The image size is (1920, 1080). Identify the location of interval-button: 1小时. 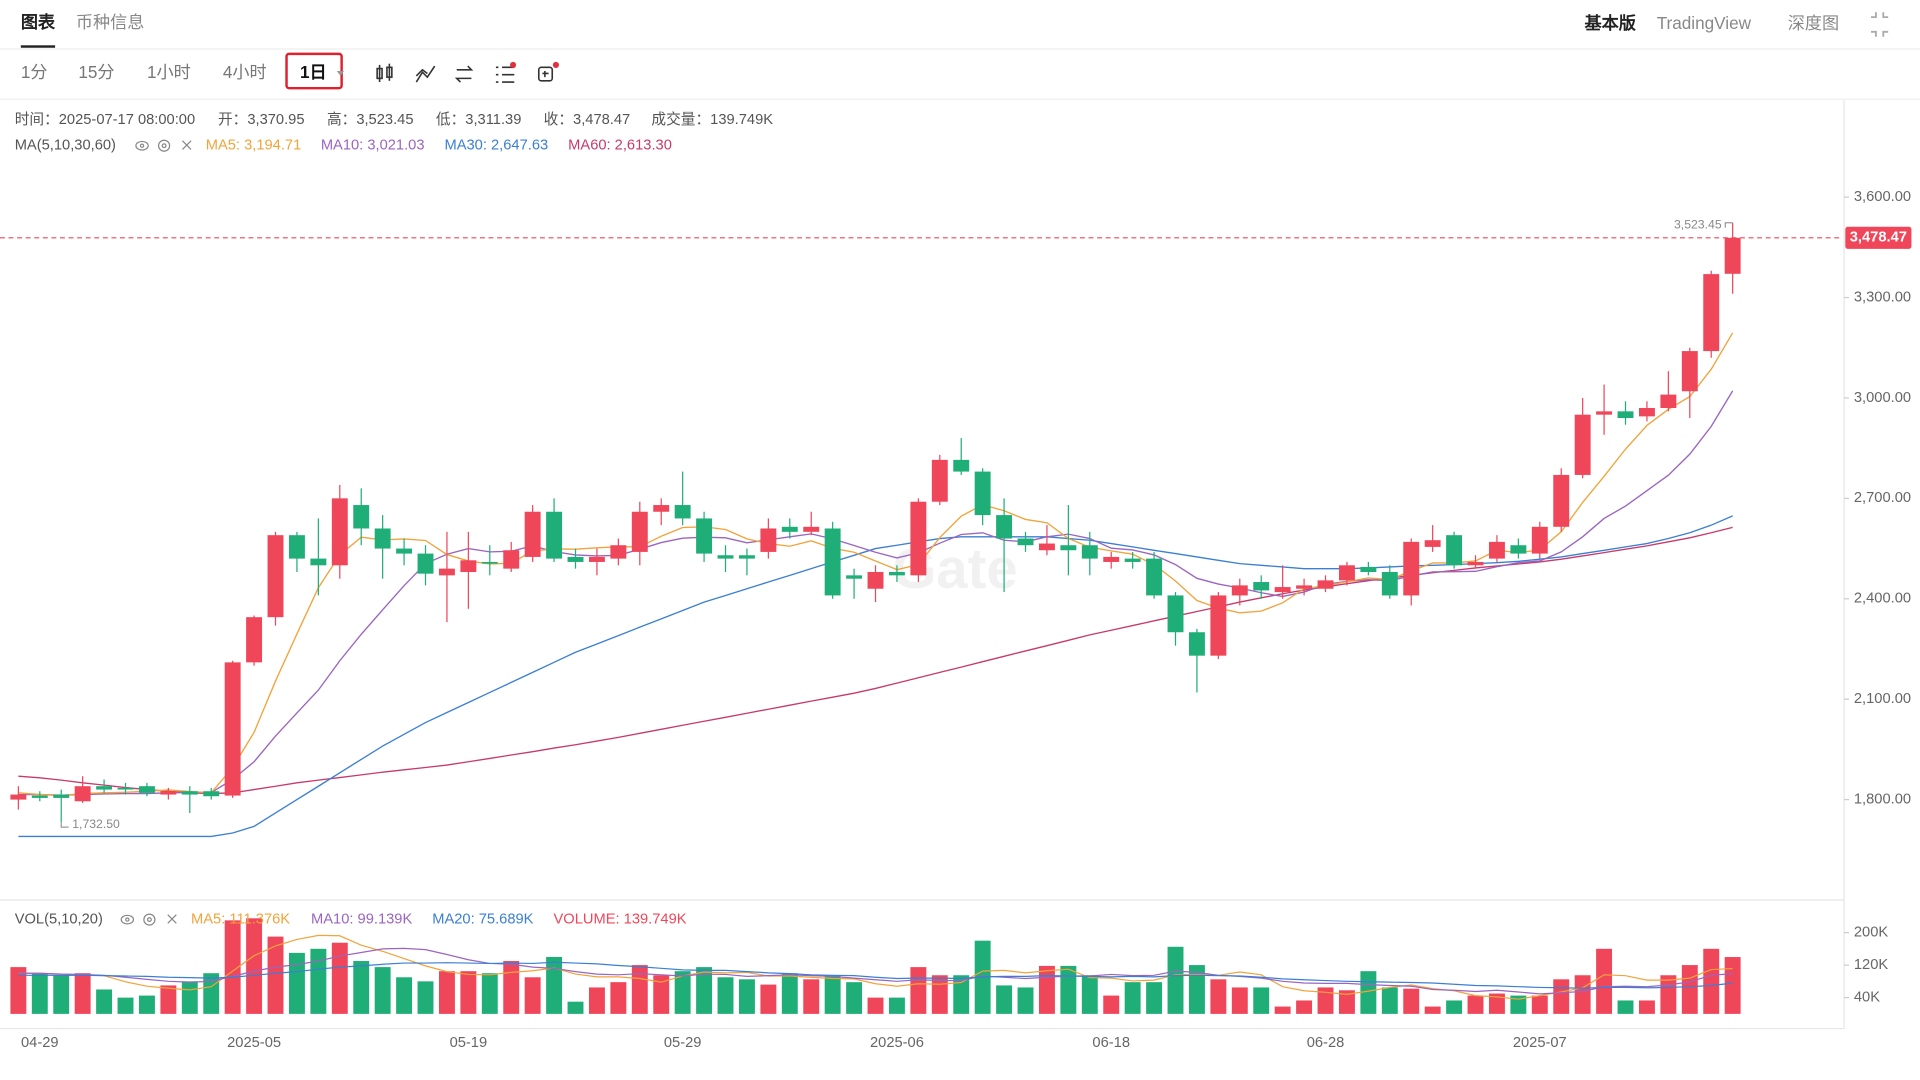
(169, 72).